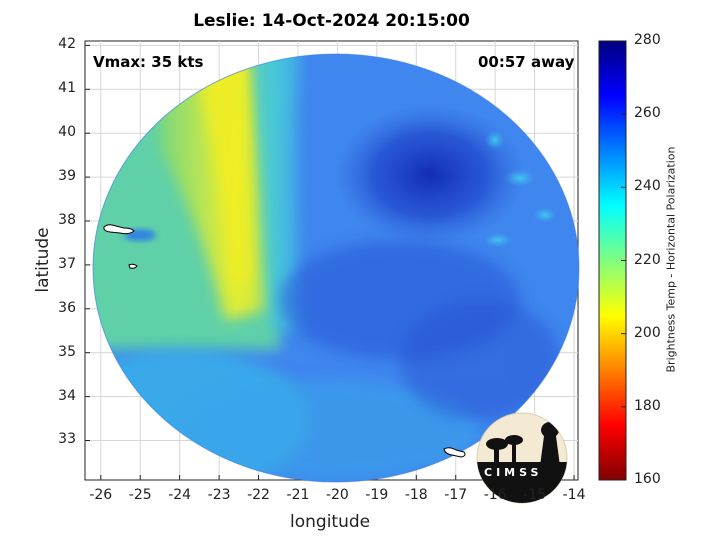 The height and width of the screenshot is (540, 720). Describe the element at coordinates (219, 495) in the screenshot. I see `x-tick-label: -23` at that location.